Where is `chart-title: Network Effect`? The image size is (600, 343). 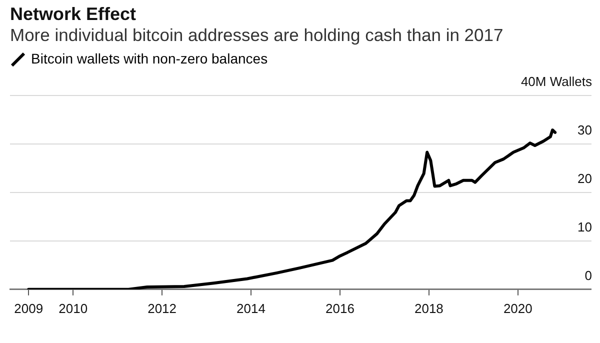
chart-title: Network Effect is located at coordinates (73, 14).